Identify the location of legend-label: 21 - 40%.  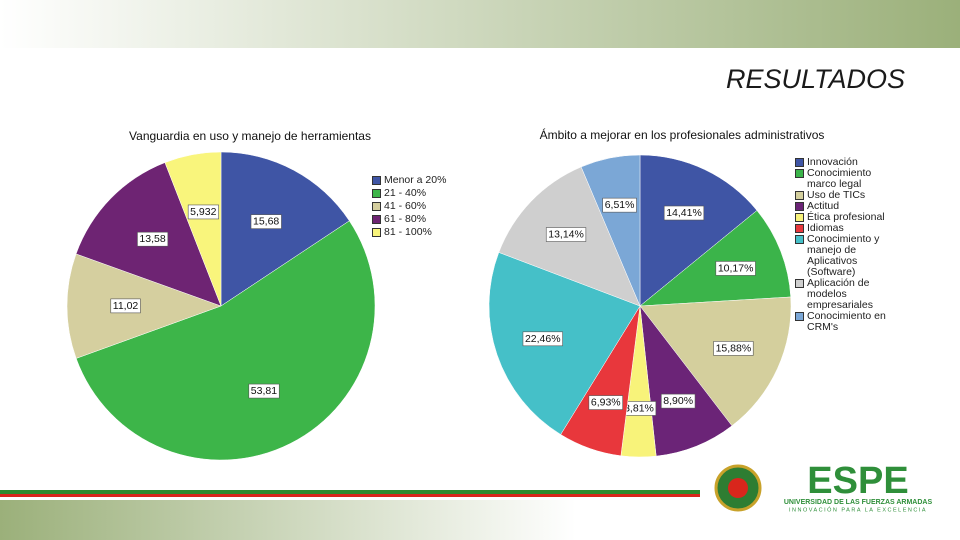
(405, 193).